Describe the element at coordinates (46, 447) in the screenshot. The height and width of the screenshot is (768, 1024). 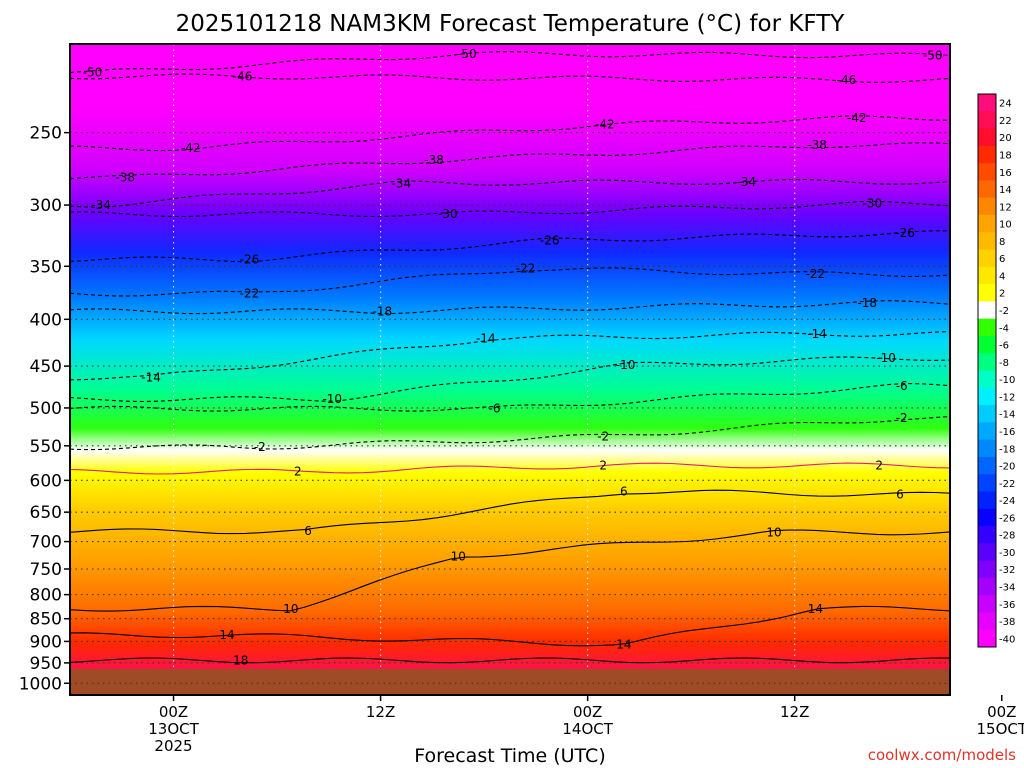
I see `y-tick-label: 550` at that location.